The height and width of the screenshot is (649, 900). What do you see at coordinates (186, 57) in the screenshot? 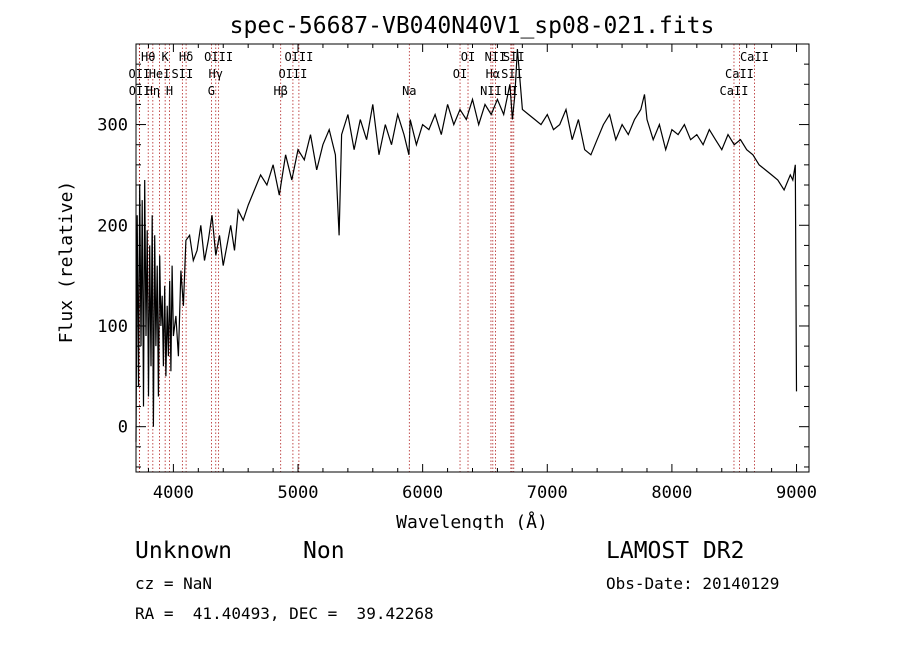
I see `line-marker-label: Hδ` at bounding box center [186, 57].